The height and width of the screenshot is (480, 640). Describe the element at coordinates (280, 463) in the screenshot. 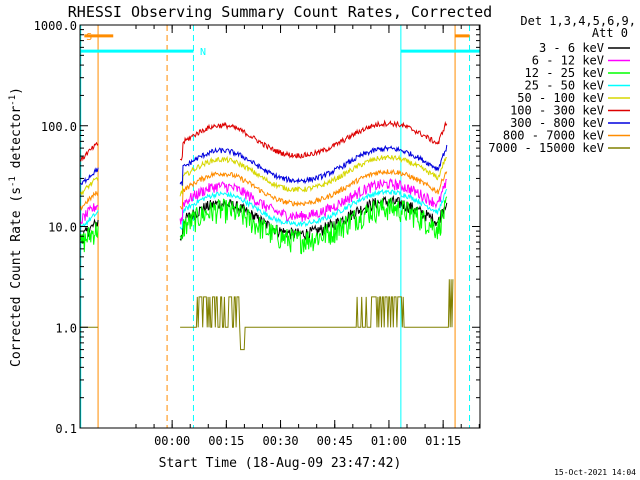

I see `x-axis-label: Start Time (18-Aug-09 23:47:42)` at that location.